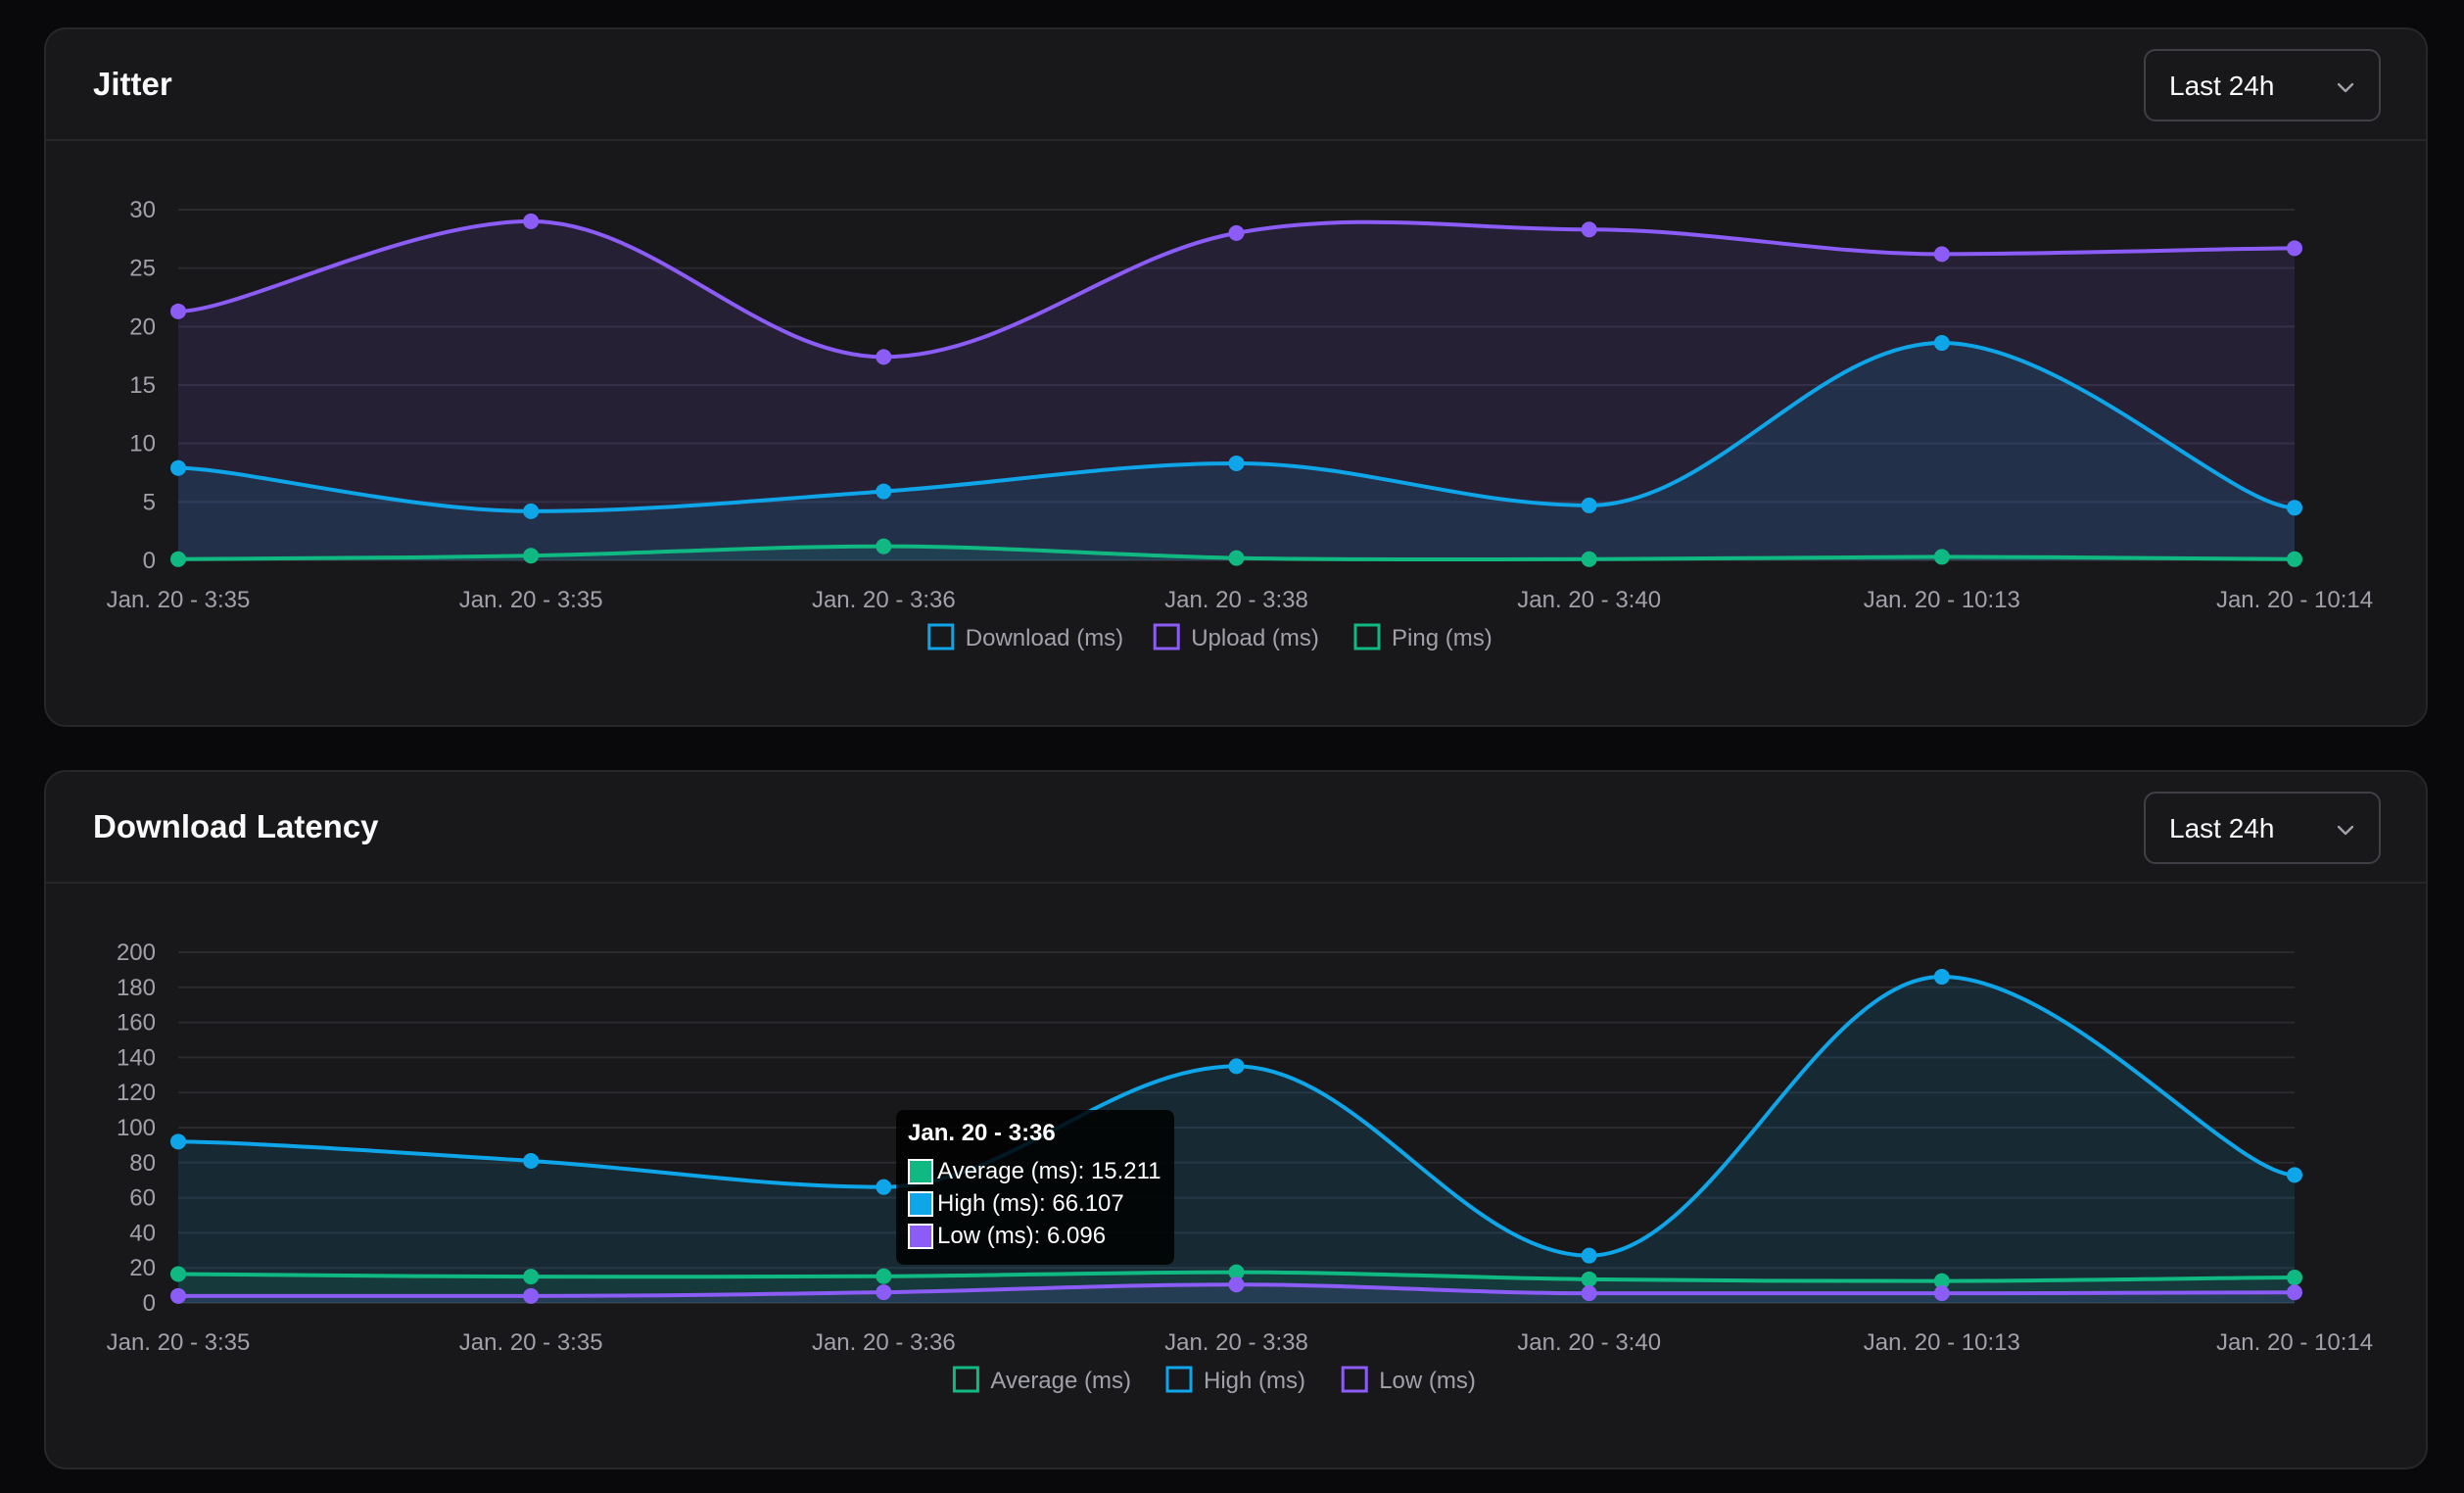 The image size is (2464, 1493). What do you see at coordinates (142, 1198) in the screenshot?
I see `y-tick-label: 60` at bounding box center [142, 1198].